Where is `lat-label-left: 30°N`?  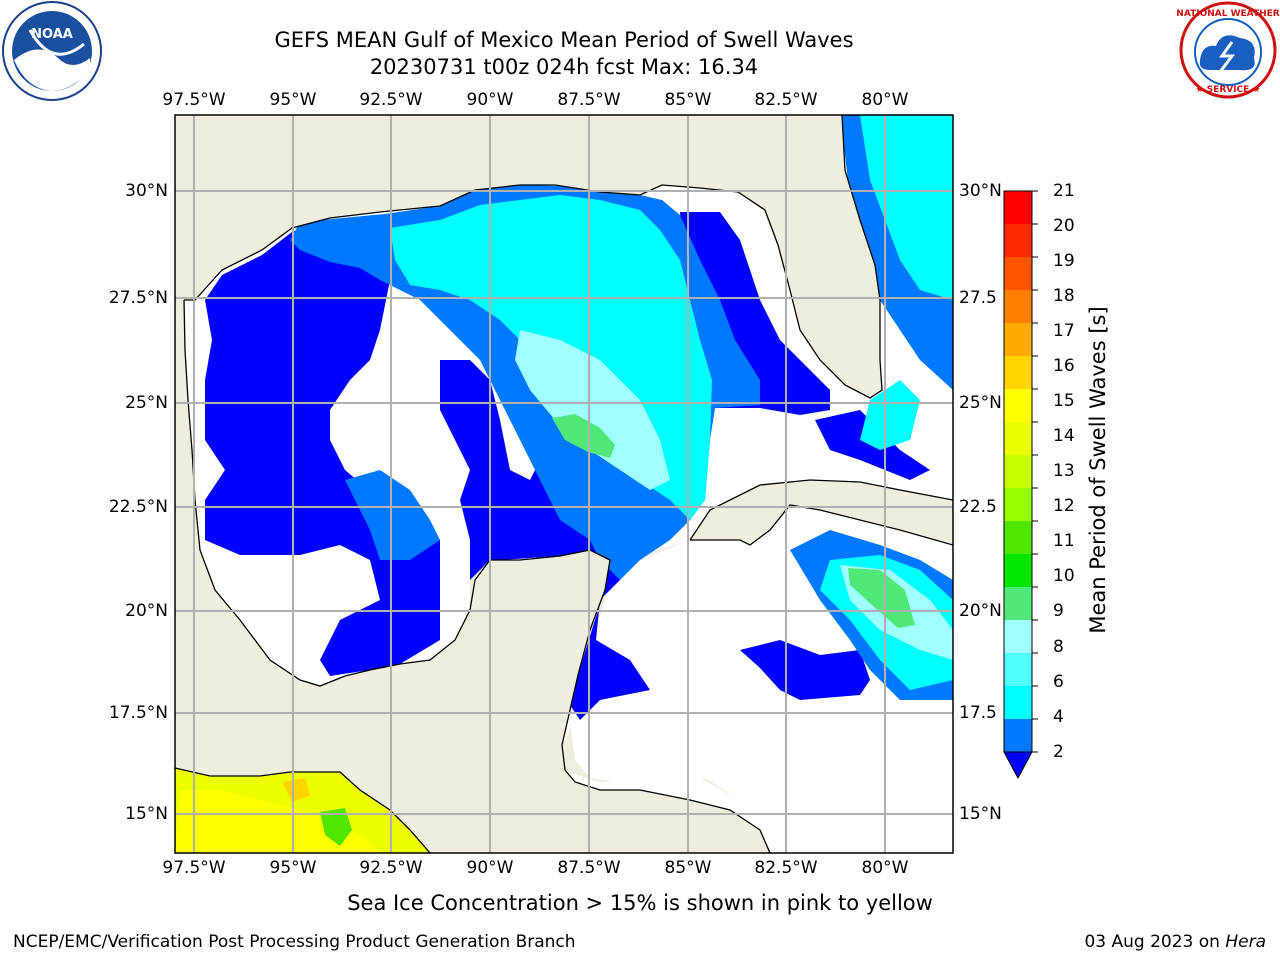 lat-label-left: 30°N is located at coordinates (146, 191).